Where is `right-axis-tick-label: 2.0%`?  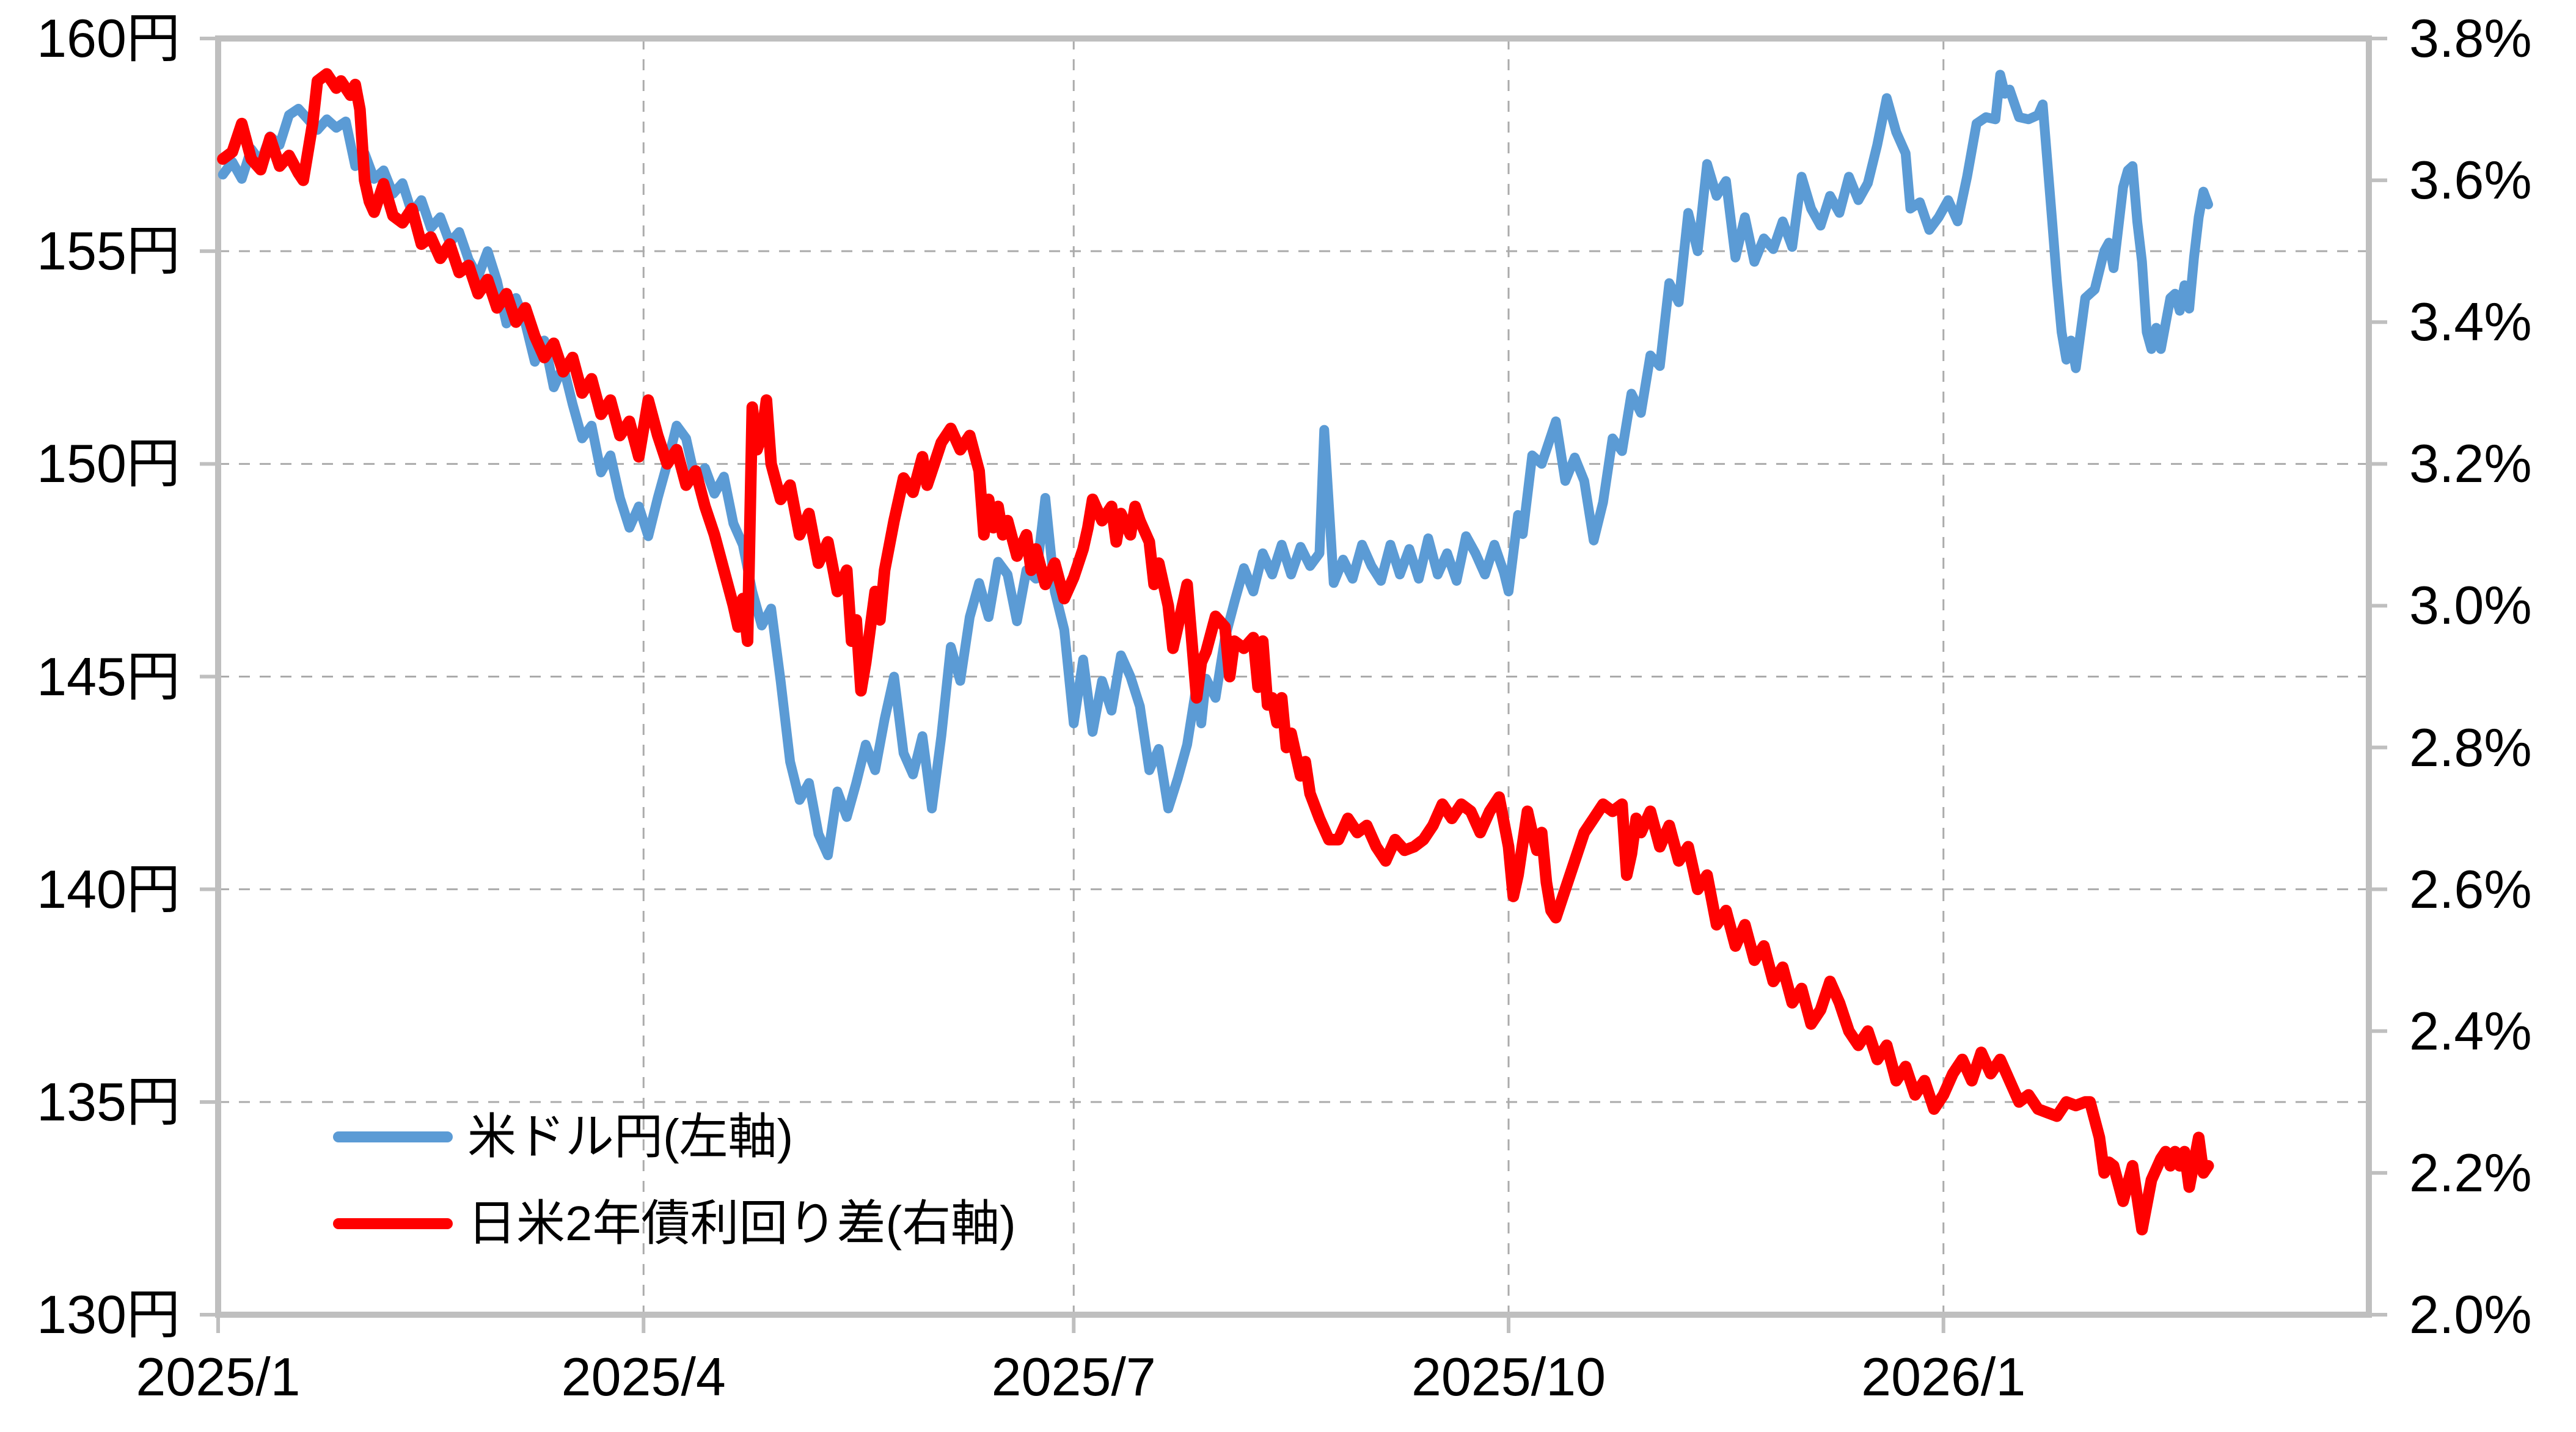 right-axis-tick-label: 2.0% is located at coordinates (2470, 1314).